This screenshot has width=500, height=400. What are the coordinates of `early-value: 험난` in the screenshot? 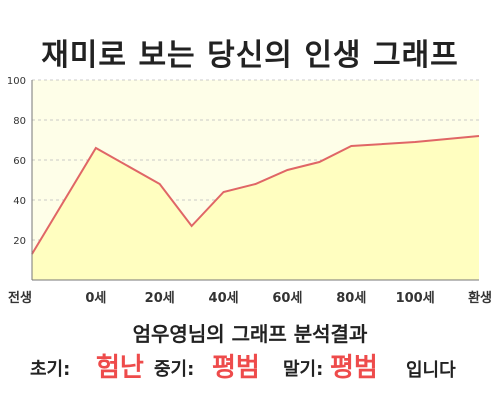 It's located at (120, 368).